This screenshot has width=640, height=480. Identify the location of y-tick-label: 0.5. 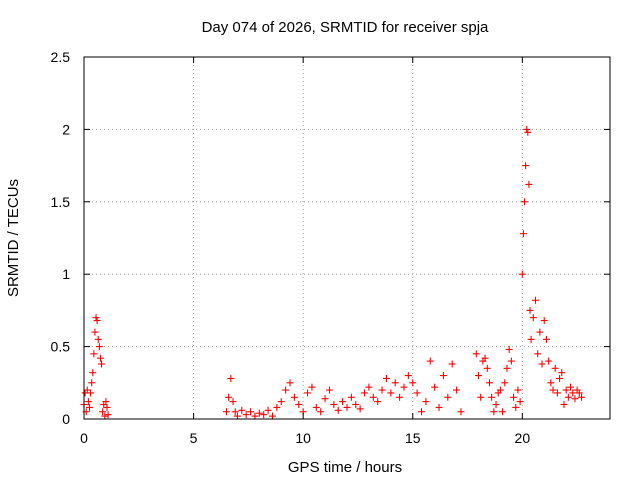
(61, 347).